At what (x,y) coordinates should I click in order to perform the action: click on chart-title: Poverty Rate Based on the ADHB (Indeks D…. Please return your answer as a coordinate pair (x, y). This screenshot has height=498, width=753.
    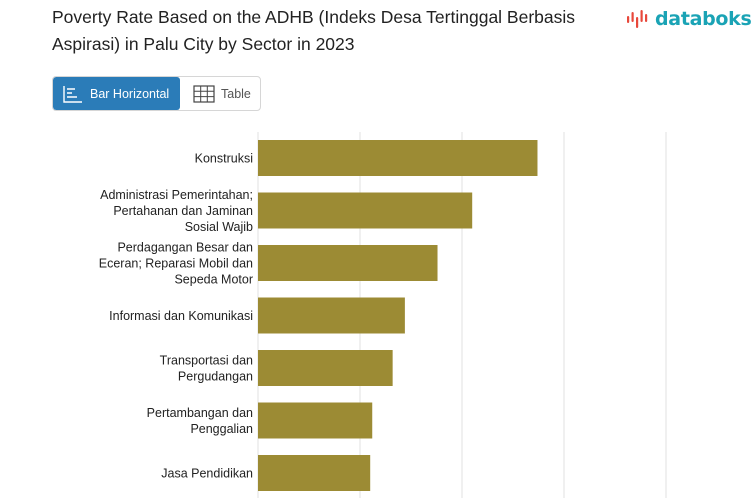
    Looking at the image, I should click on (314, 30).